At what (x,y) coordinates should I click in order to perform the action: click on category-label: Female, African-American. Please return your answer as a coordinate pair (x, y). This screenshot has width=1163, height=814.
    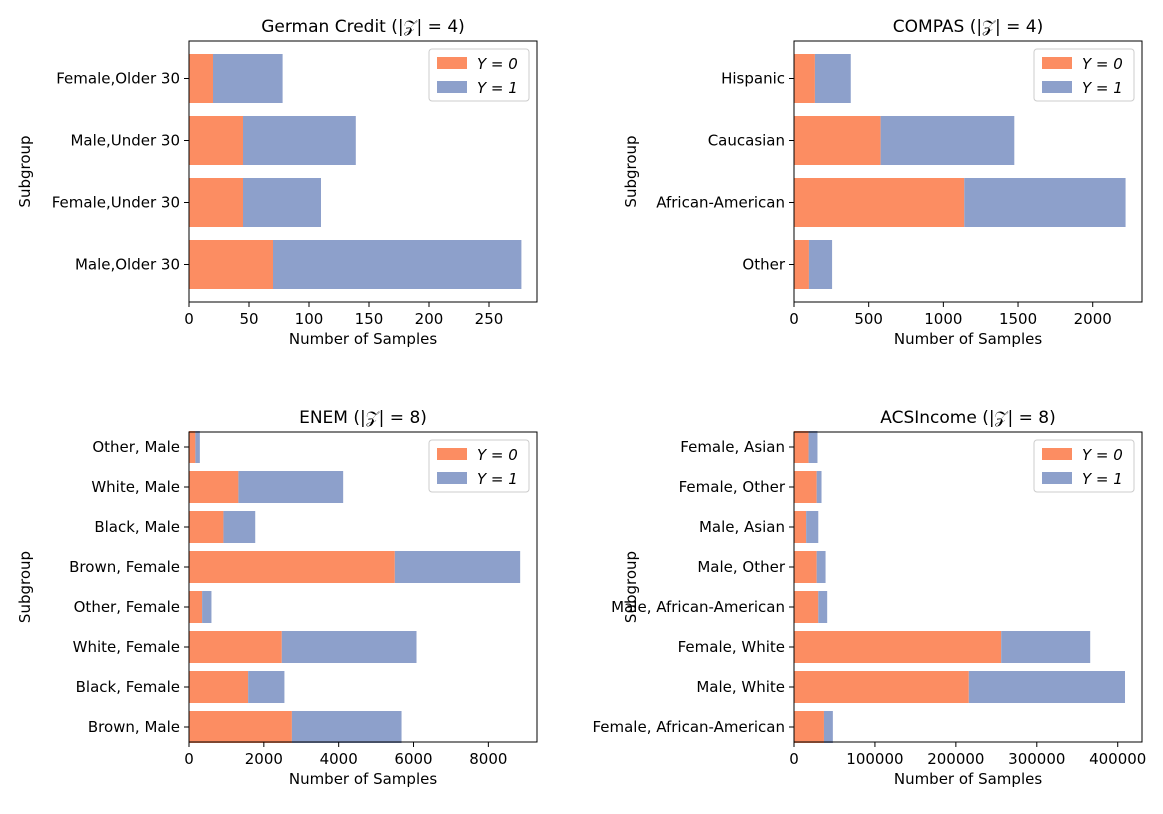
    Looking at the image, I should click on (688, 727).